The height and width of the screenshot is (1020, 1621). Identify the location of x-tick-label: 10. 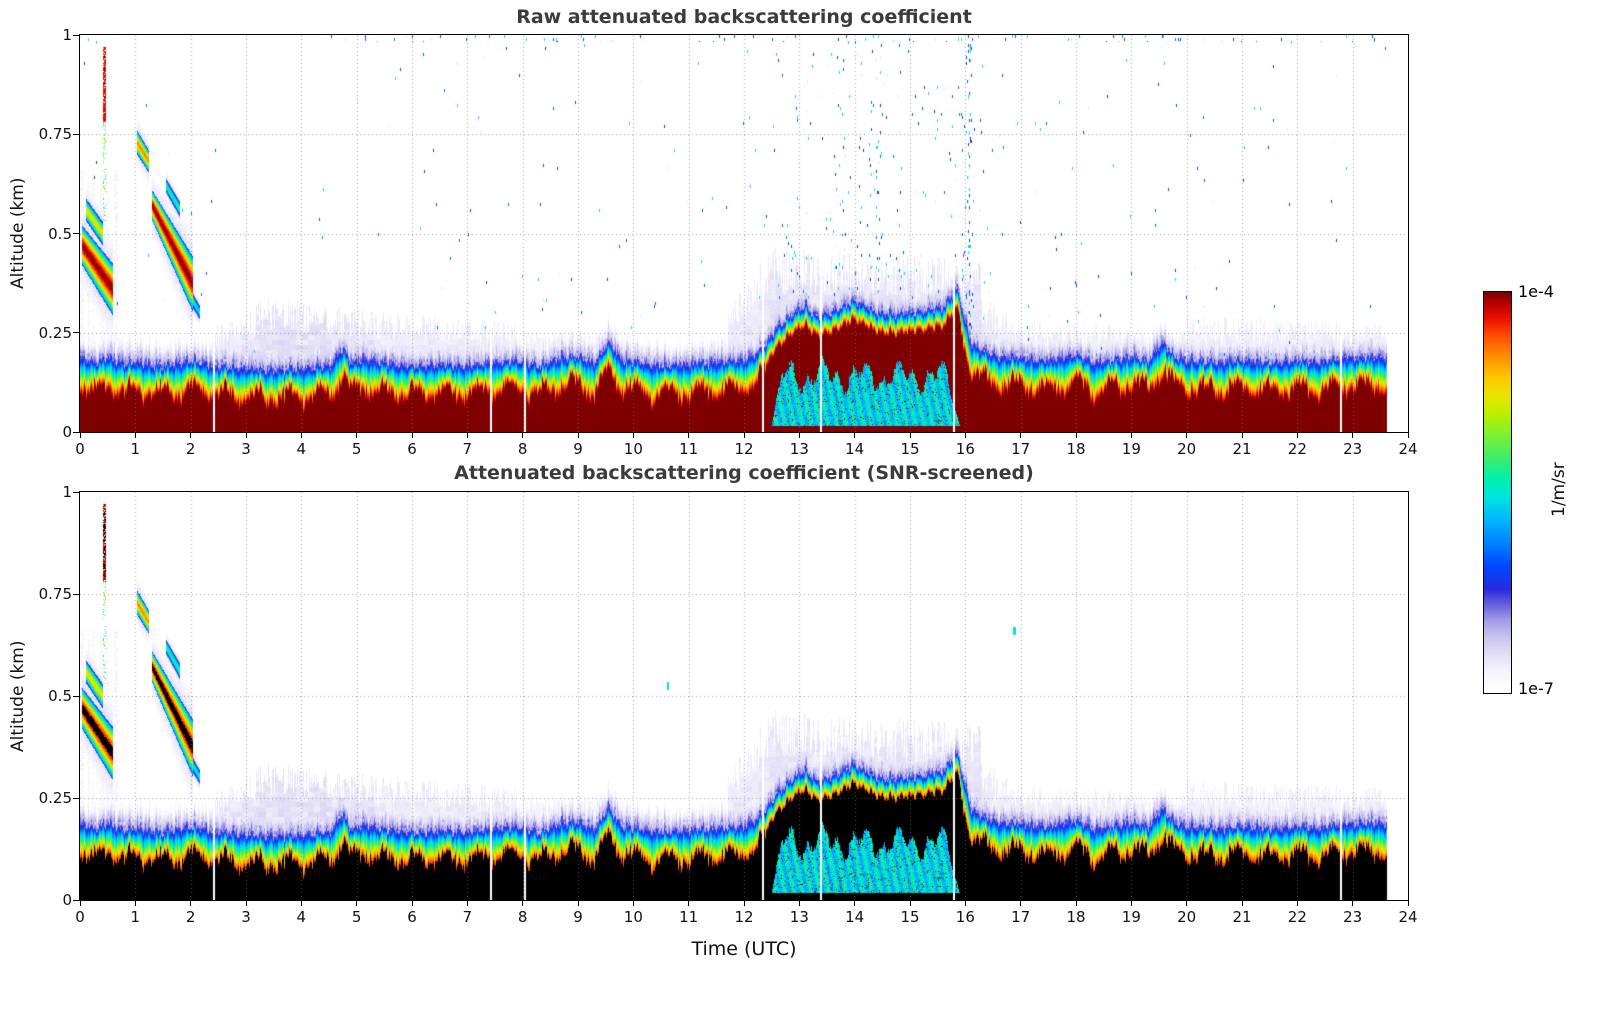
(633, 449).